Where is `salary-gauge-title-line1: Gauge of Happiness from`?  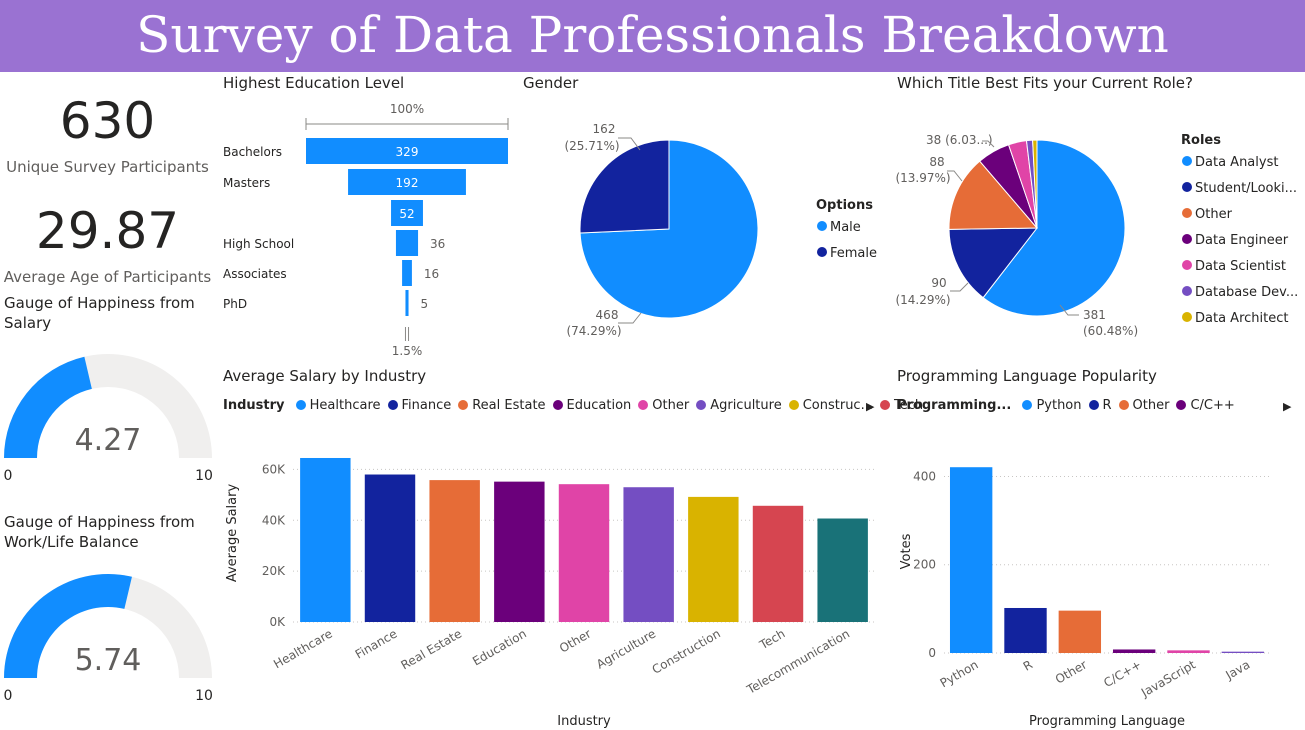
salary-gauge-title-line1: Gauge of Happiness from is located at coordinates (99, 303).